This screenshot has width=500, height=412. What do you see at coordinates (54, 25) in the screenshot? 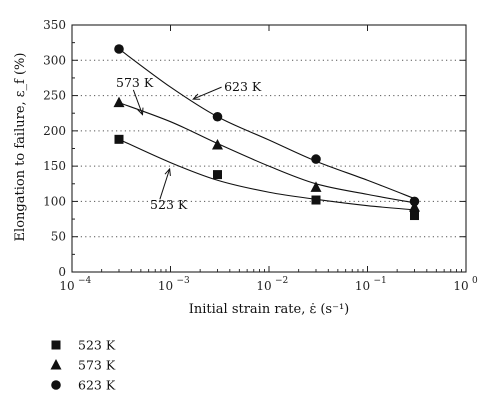
I see `y-tick-label: 350` at bounding box center [54, 25].